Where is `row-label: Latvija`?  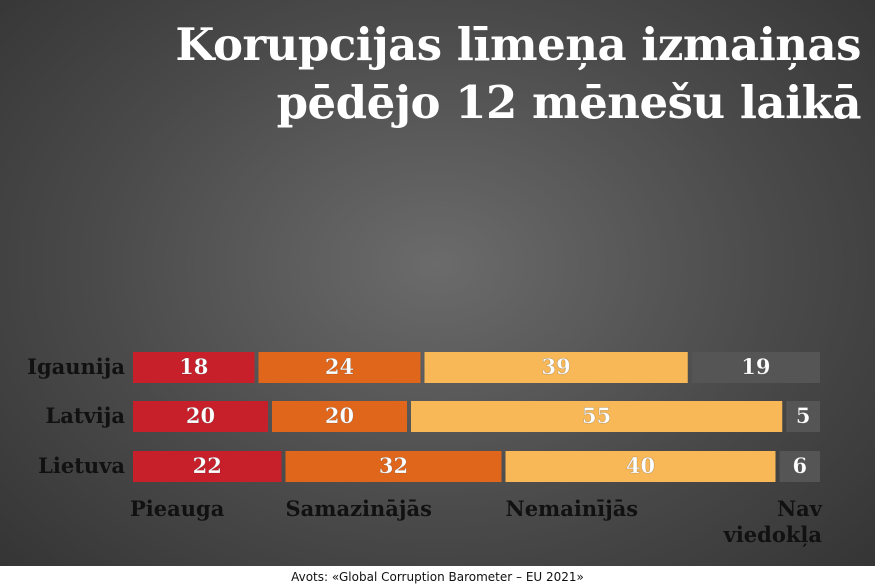 row-label: Latvija is located at coordinates (86, 415).